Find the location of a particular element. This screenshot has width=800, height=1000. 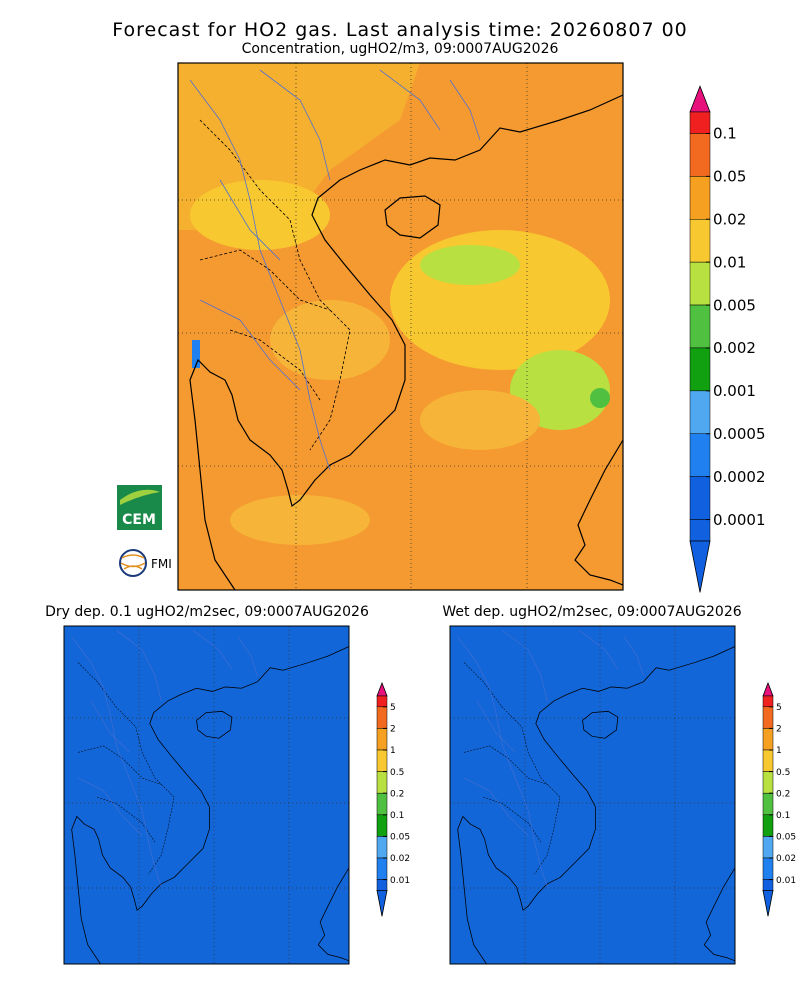

colorbar-label: 0.0005 is located at coordinates (739, 434).